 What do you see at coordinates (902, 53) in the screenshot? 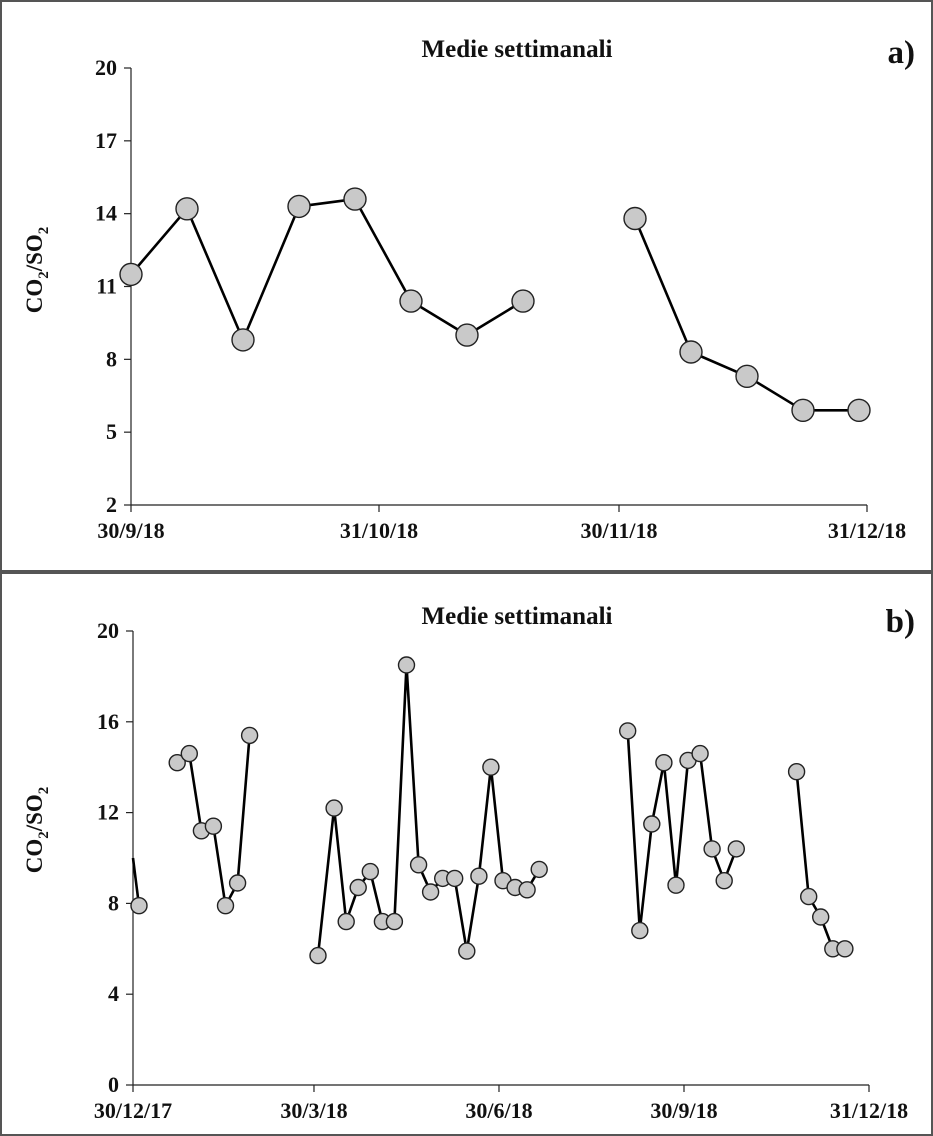
I see `panel-a-letter: a)` at bounding box center [902, 53].